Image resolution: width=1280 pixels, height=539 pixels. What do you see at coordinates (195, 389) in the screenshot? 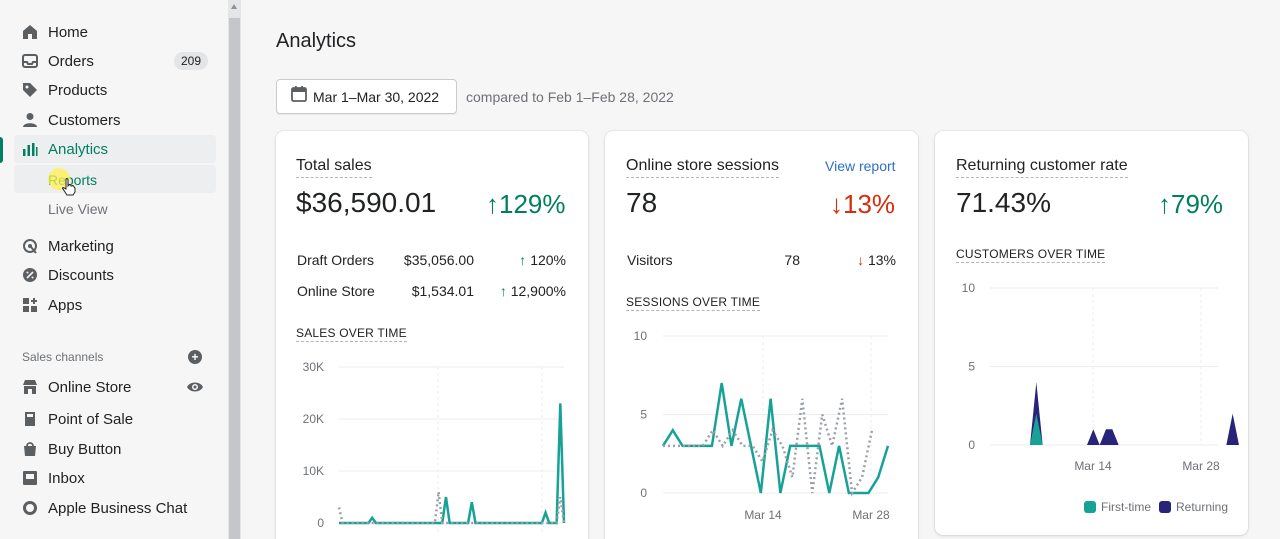
I see `eye-icon` at bounding box center [195, 389].